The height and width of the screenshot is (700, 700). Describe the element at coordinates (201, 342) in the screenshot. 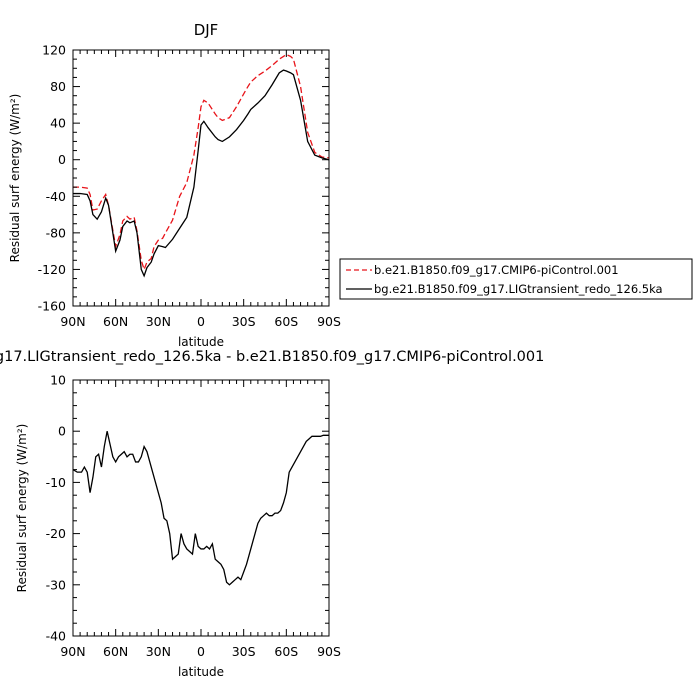

I see `top-x-axis-label: latitude` at that location.